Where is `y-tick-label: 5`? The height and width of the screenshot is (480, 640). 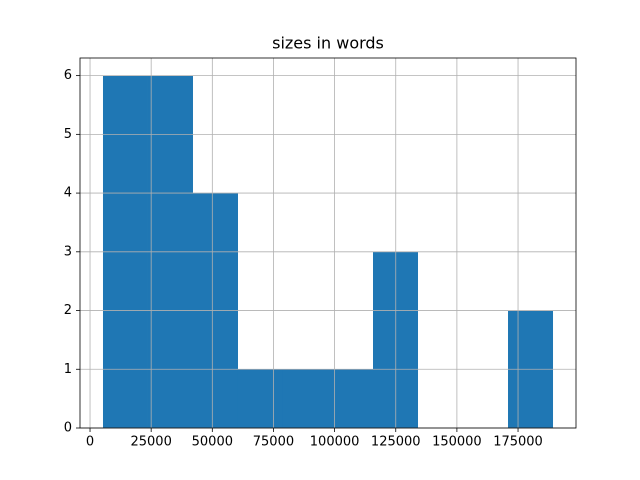
y-tick-label: 5 is located at coordinates (68, 134).